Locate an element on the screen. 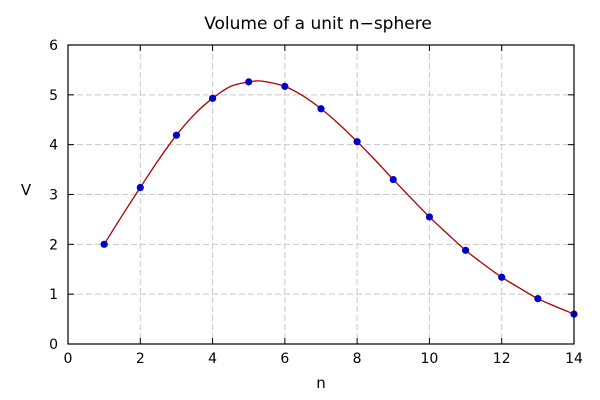 The width and height of the screenshot is (600, 400). x-tick-label: 6 is located at coordinates (284, 359).